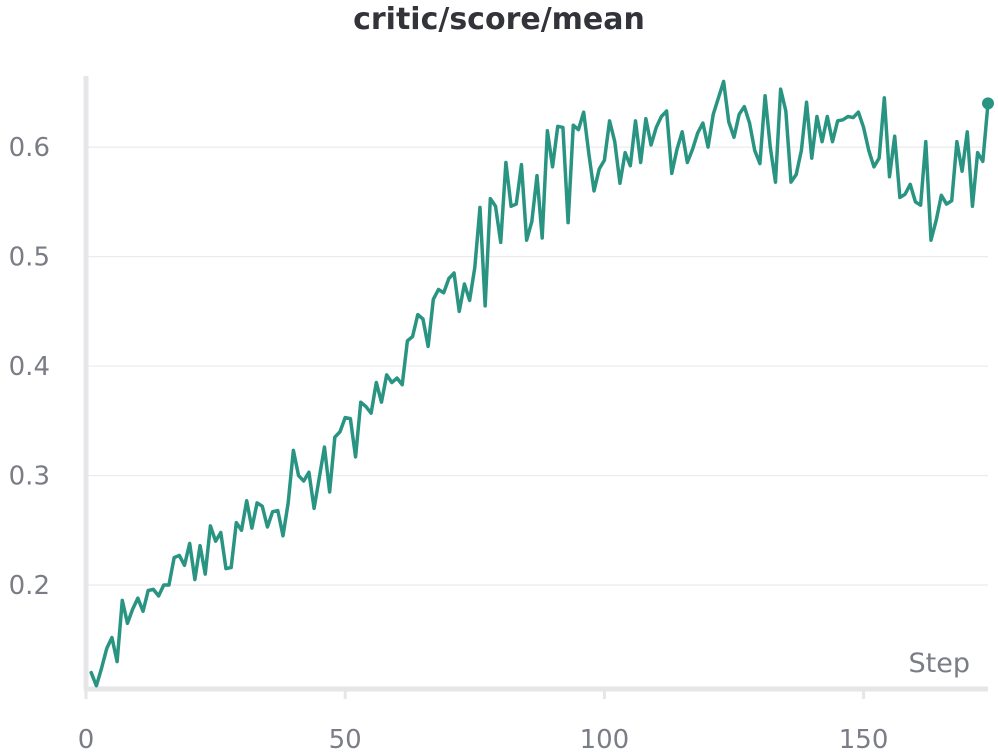 Image resolution: width=998 pixels, height=754 pixels. Describe the element at coordinates (483, 721) in the screenshot. I see `x-ticks: 0 50 100 150` at that location.